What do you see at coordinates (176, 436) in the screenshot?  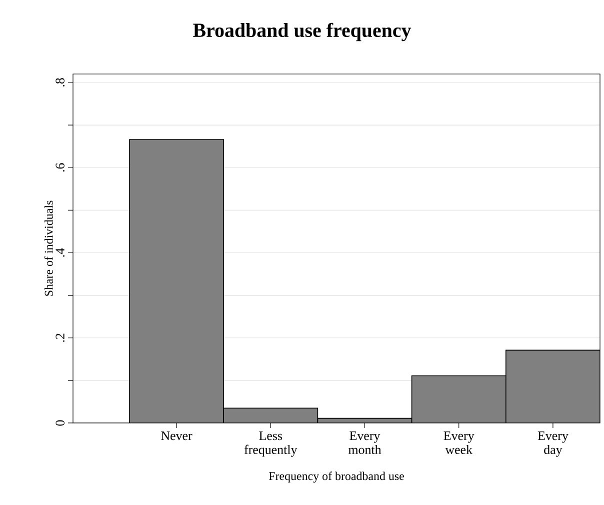 I see `x-tick-label: Never` at bounding box center [176, 436].